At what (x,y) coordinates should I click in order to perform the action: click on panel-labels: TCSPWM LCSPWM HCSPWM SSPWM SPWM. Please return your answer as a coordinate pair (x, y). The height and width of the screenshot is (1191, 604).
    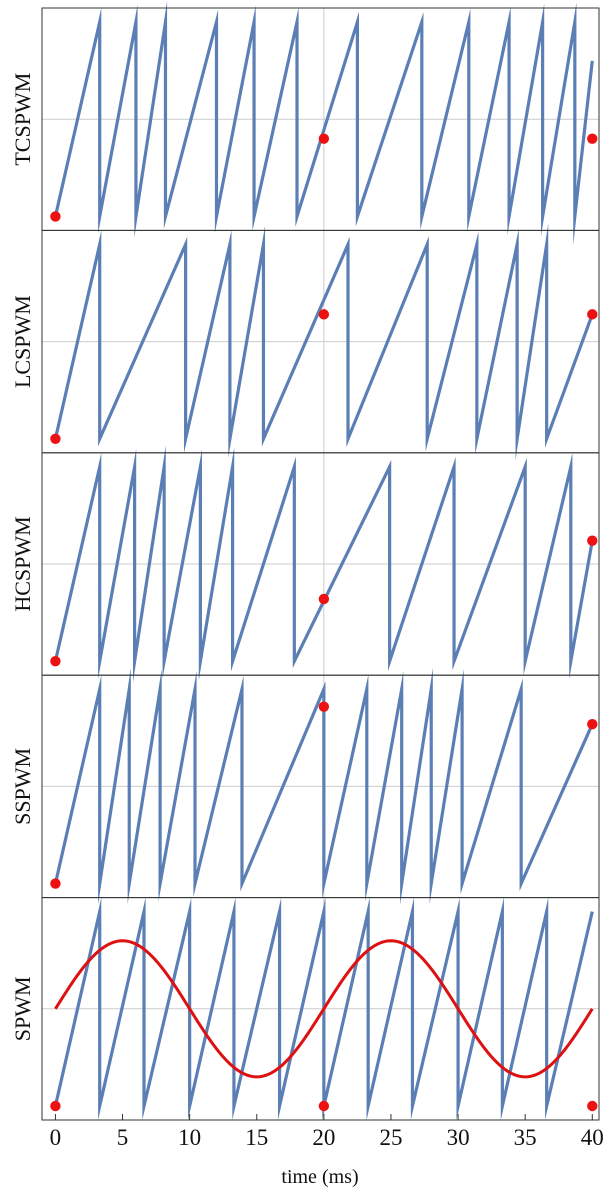
    Looking at the image, I should click on (22, 557).